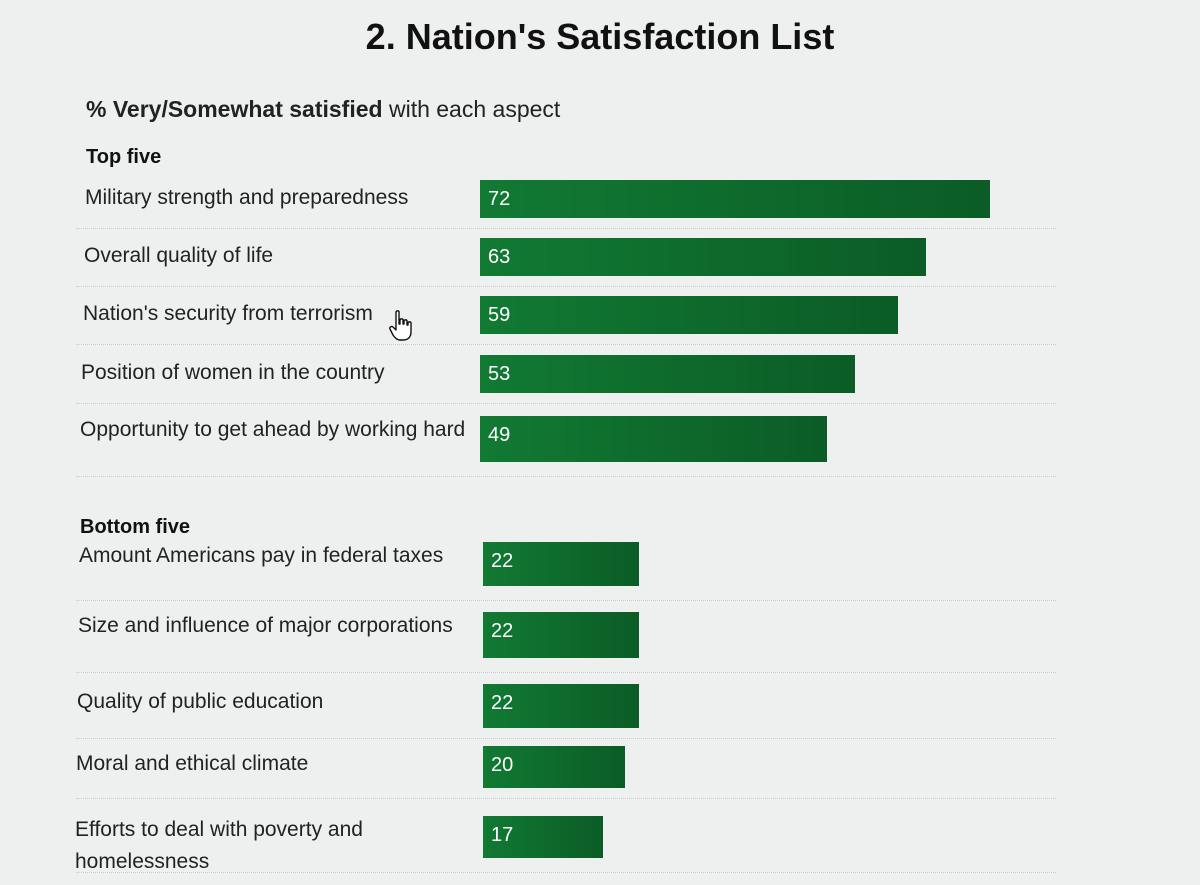  What do you see at coordinates (499, 199) in the screenshot?
I see `bar-value-label: 72` at bounding box center [499, 199].